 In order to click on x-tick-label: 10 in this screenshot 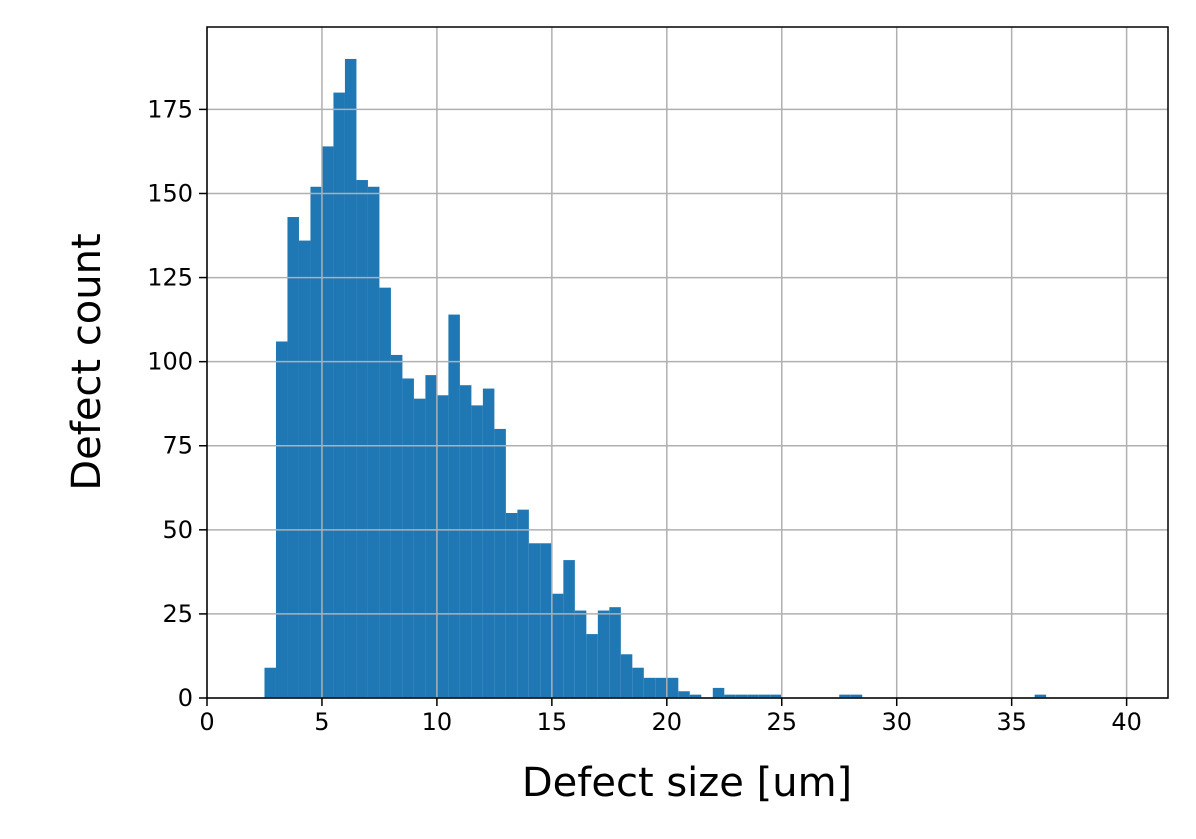, I will do `click(437, 722)`.